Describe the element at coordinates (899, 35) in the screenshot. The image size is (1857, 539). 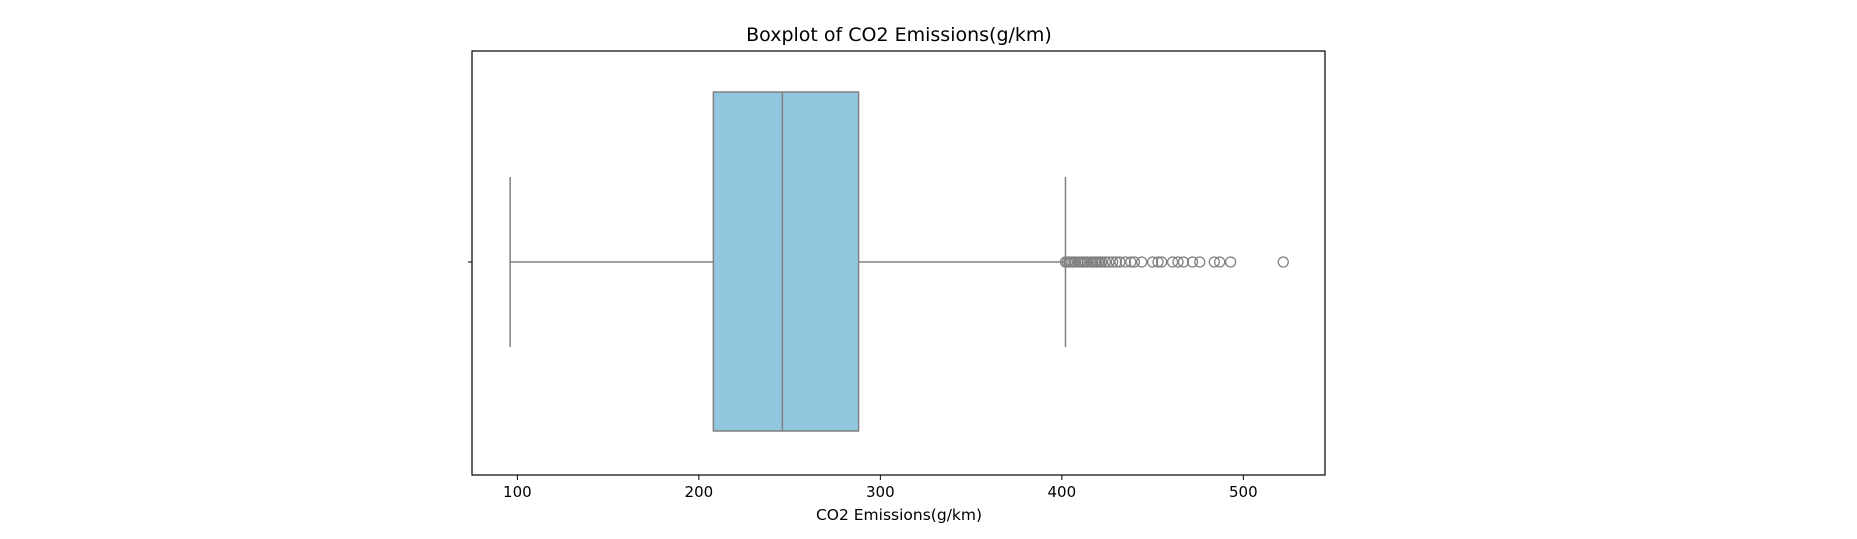
I see `chart-title: Boxplot of CO2 Emissions(g/km)` at that location.